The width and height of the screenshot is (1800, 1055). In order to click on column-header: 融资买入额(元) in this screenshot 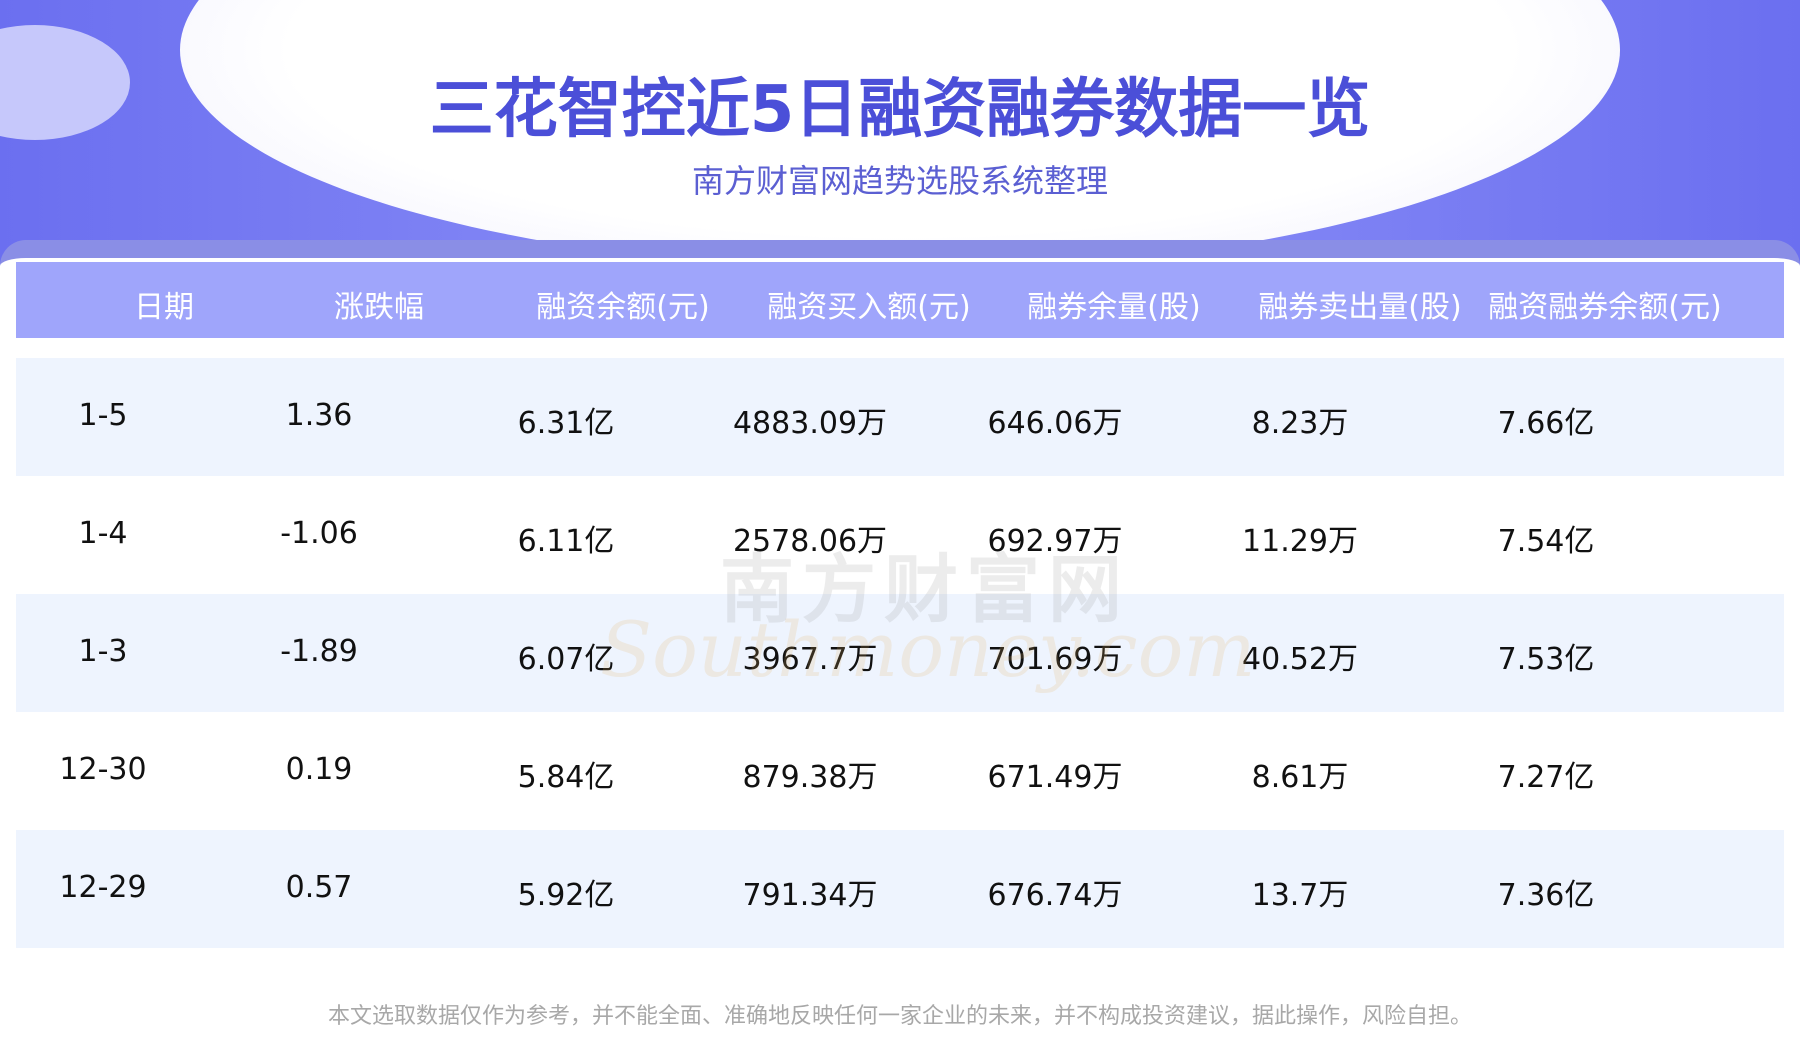, I will do `click(869, 307)`.